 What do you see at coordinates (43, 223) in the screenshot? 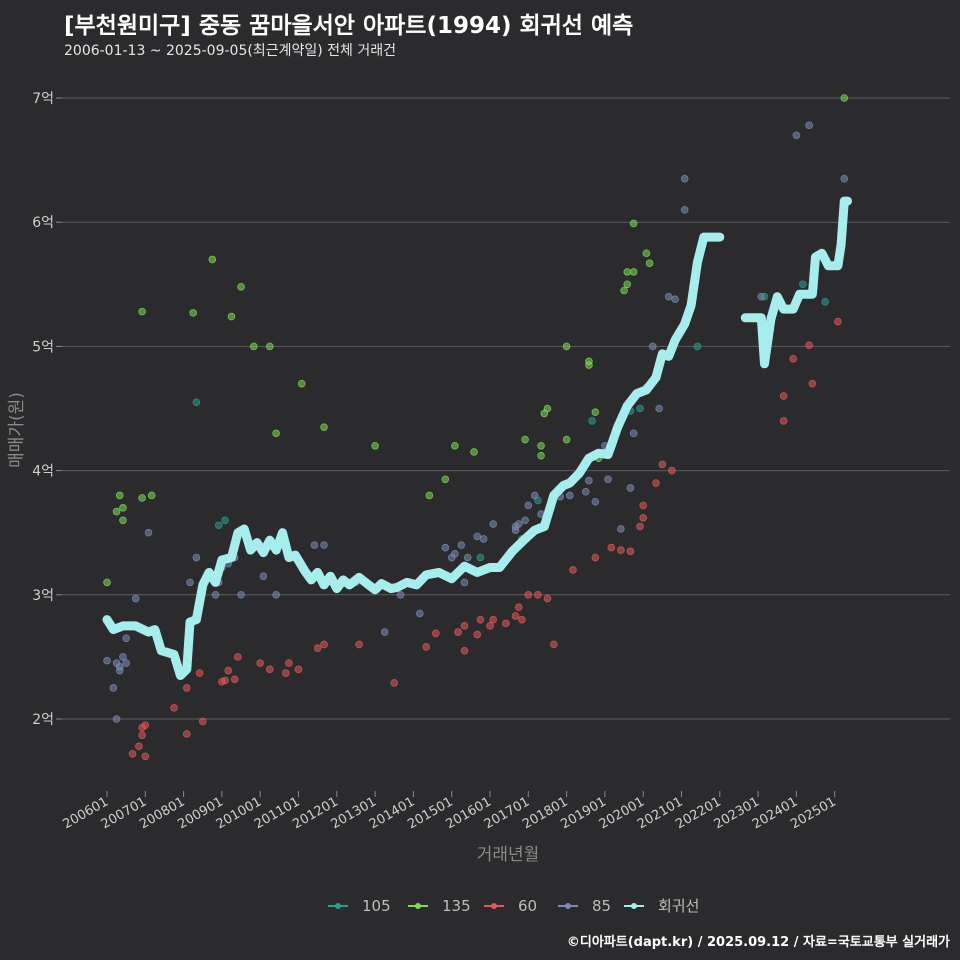
I see `y-tick-label: 6억` at bounding box center [43, 223].